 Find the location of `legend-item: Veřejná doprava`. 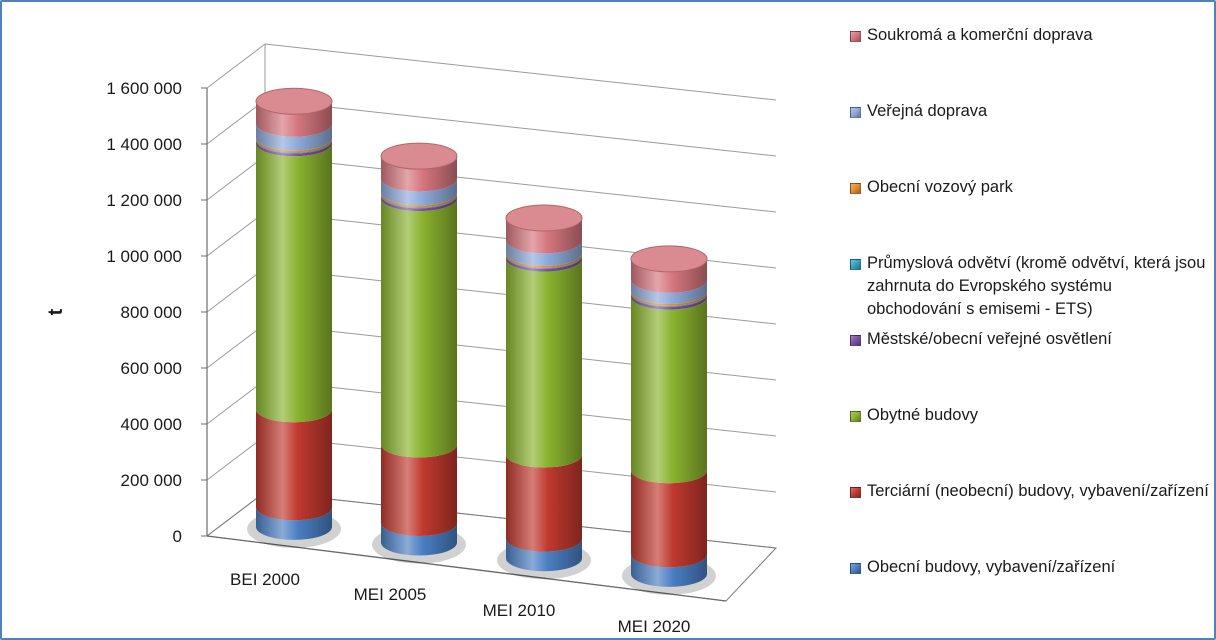

legend-item: Veřejná doprava is located at coordinates (1029, 111).